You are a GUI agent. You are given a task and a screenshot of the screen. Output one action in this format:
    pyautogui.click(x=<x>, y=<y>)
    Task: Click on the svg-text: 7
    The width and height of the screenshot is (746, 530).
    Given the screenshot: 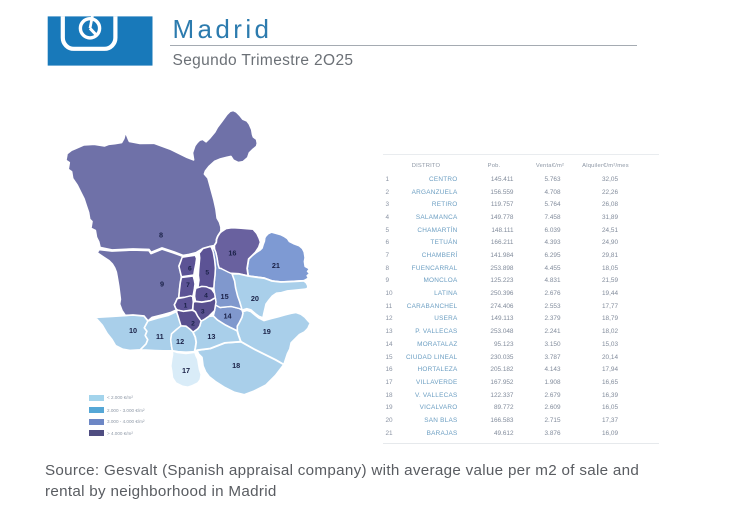 What is the action you would take?
    pyautogui.click(x=188, y=285)
    